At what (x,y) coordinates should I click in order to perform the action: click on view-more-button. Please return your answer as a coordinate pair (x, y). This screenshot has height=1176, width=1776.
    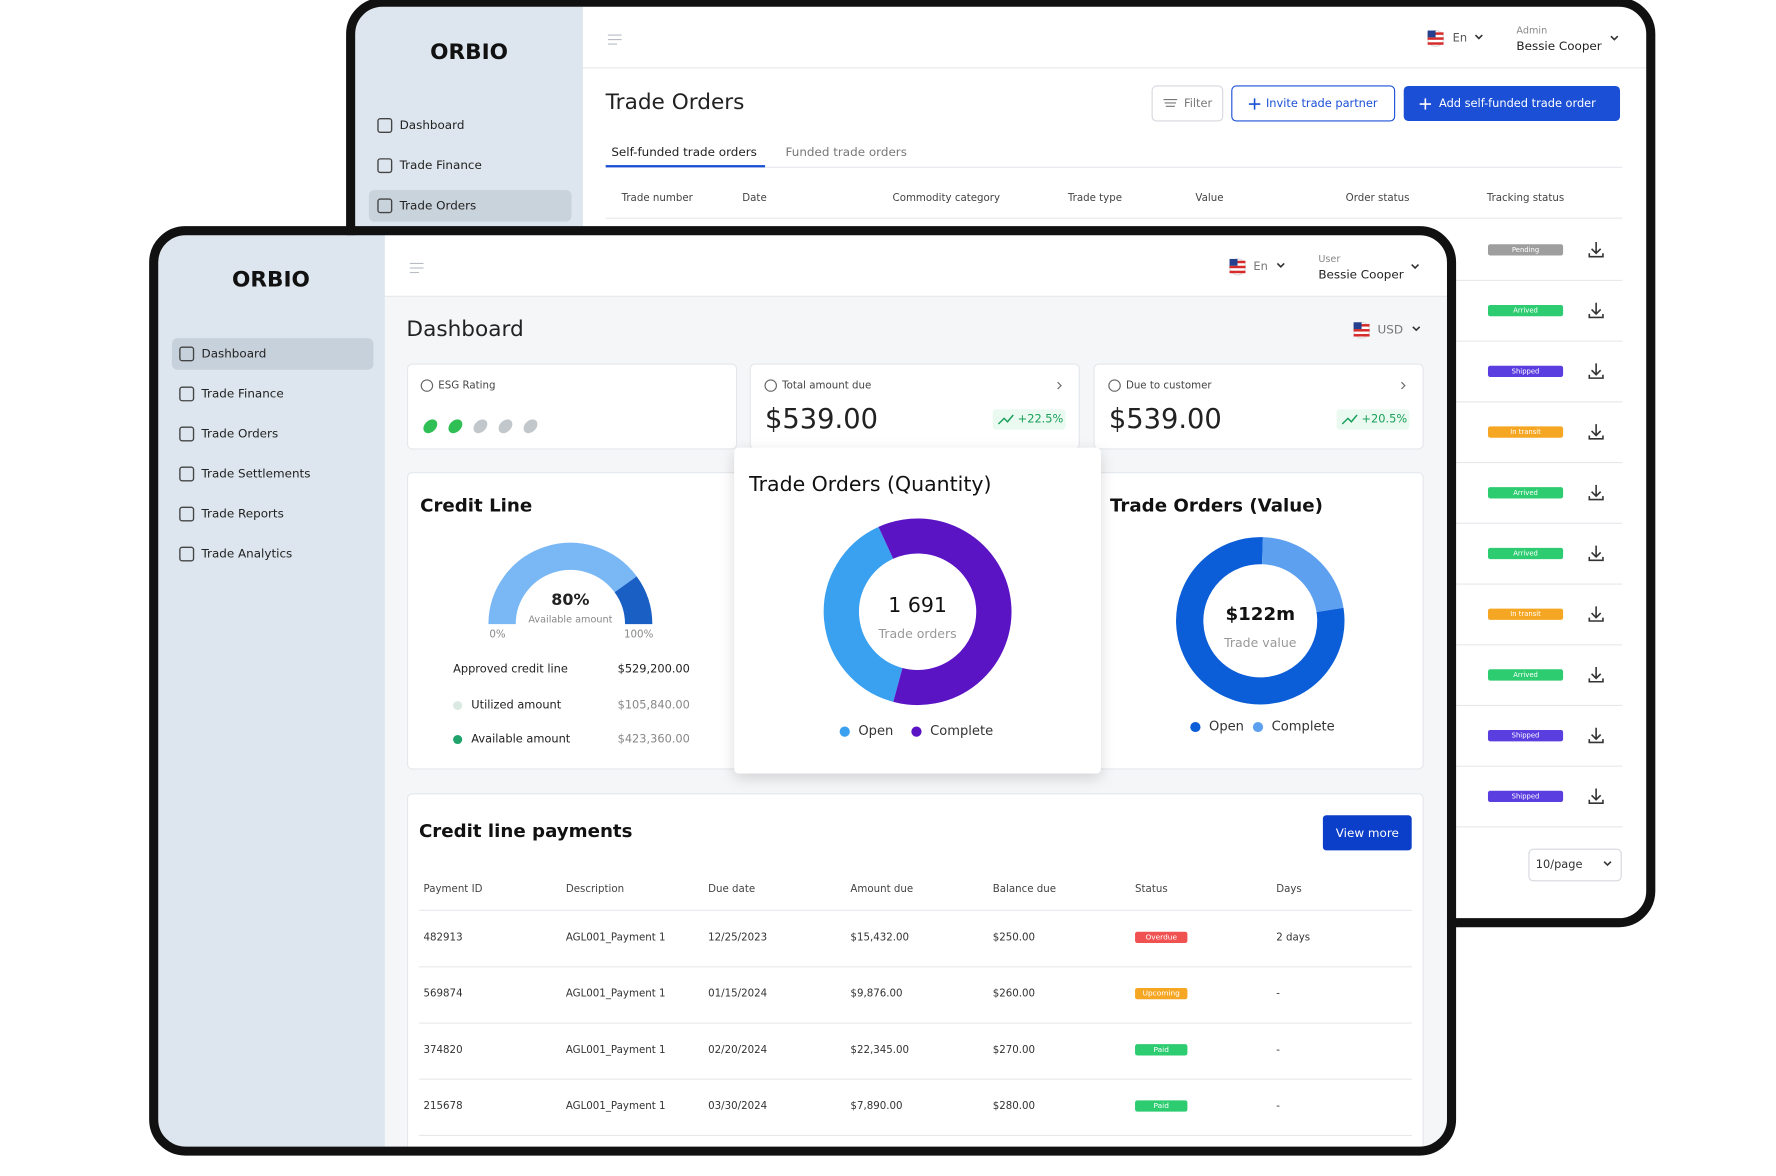
    Looking at the image, I should click on (1367, 833).